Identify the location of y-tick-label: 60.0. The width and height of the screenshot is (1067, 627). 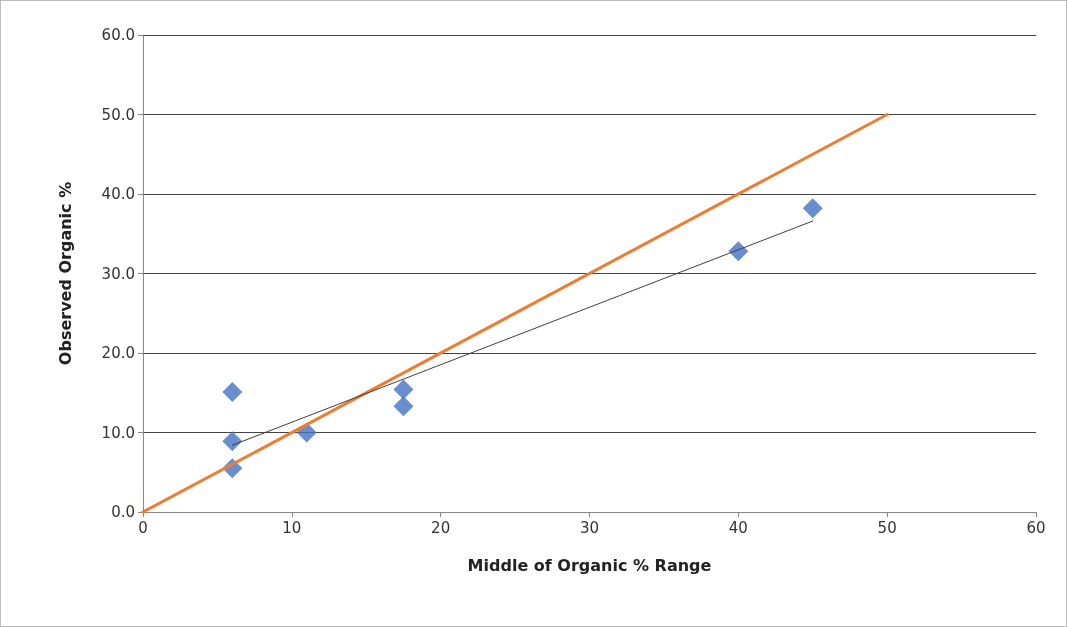
(118, 35).